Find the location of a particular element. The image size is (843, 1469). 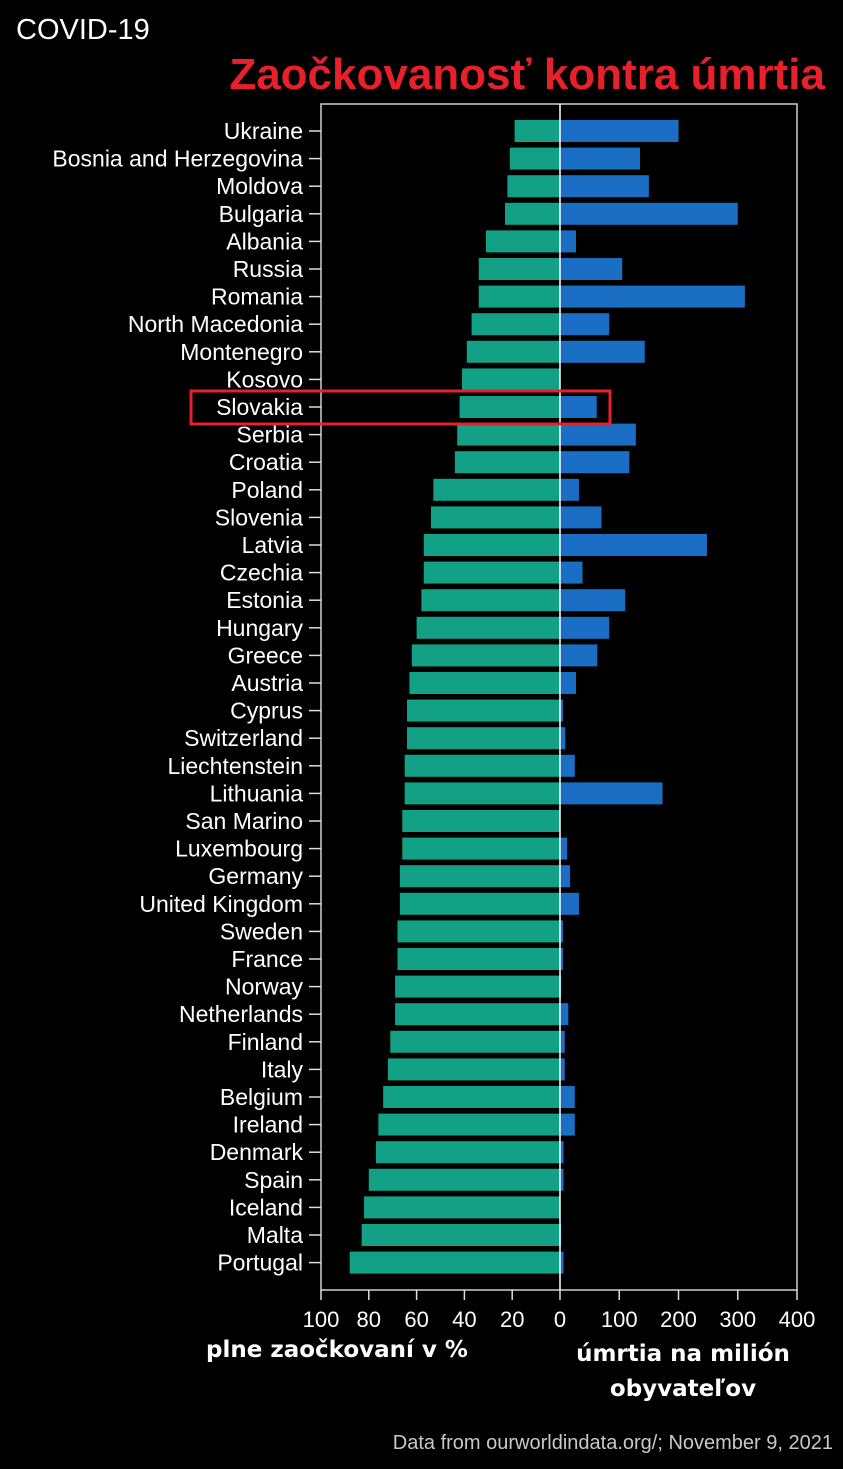

category-label-croatia: Croatia is located at coordinates (266, 462).